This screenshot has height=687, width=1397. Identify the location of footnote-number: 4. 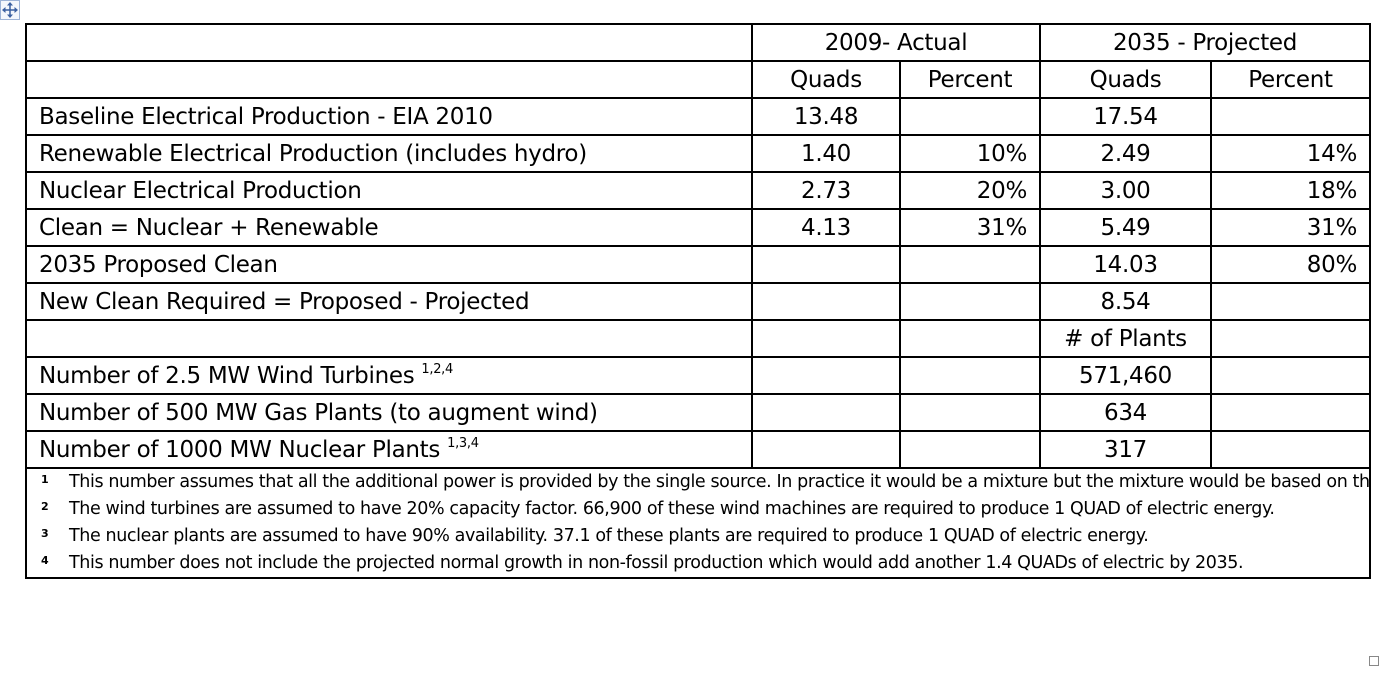
(45, 560).